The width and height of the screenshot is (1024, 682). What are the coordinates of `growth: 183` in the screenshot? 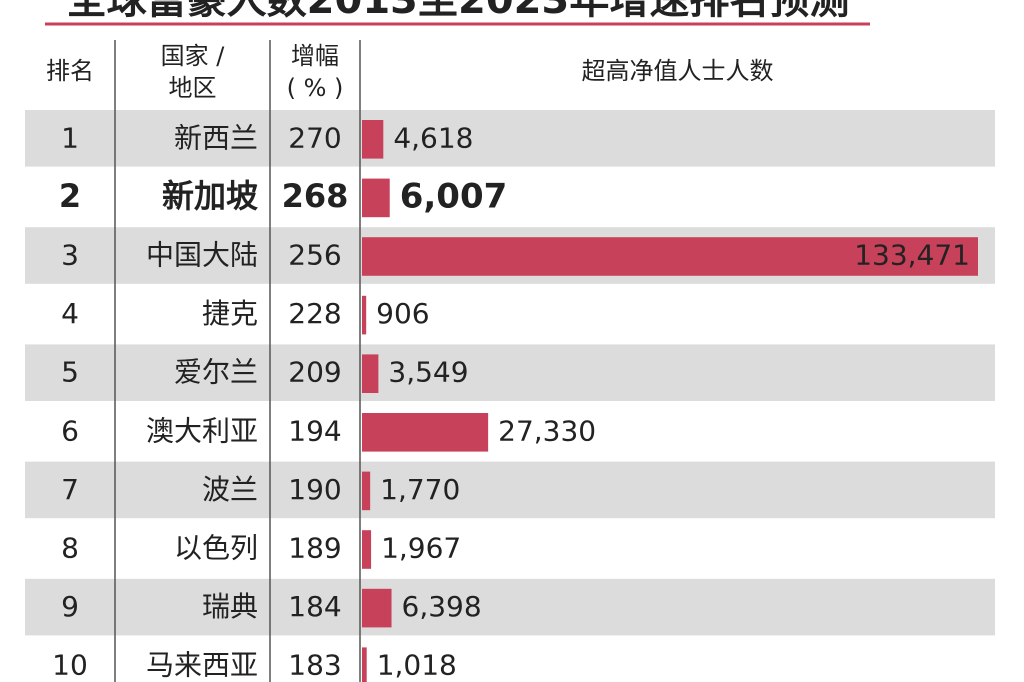 It's located at (314, 665).